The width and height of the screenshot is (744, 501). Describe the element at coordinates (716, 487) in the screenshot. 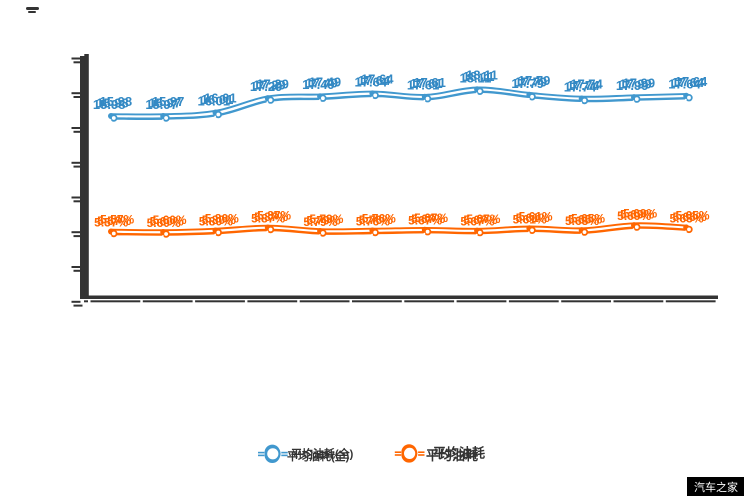

I see `svg-text: 汽车之家` at that location.